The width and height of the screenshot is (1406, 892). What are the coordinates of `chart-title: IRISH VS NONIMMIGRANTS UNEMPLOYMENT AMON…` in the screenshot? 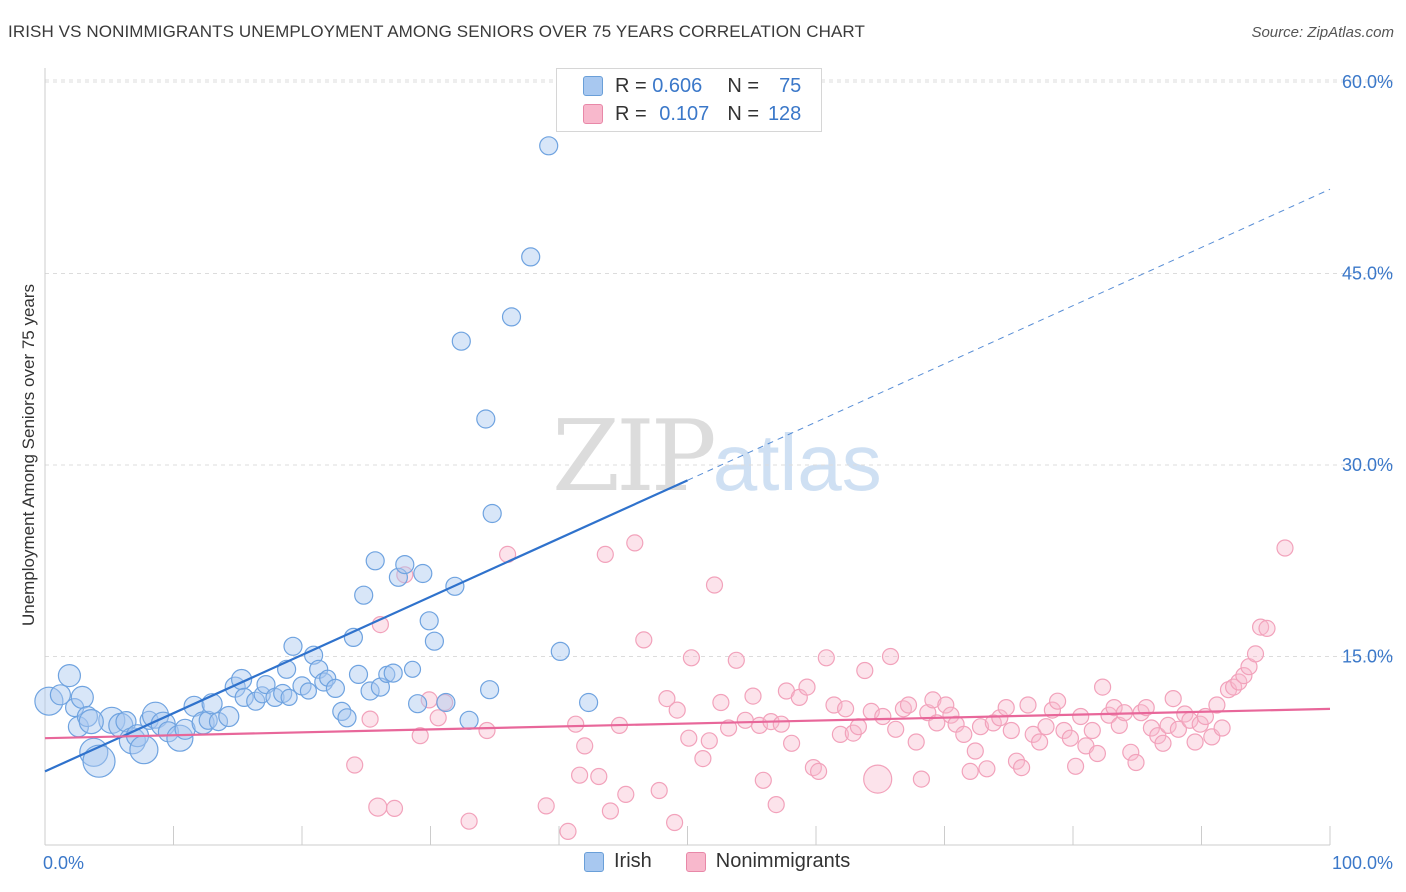 It's located at (436, 31).